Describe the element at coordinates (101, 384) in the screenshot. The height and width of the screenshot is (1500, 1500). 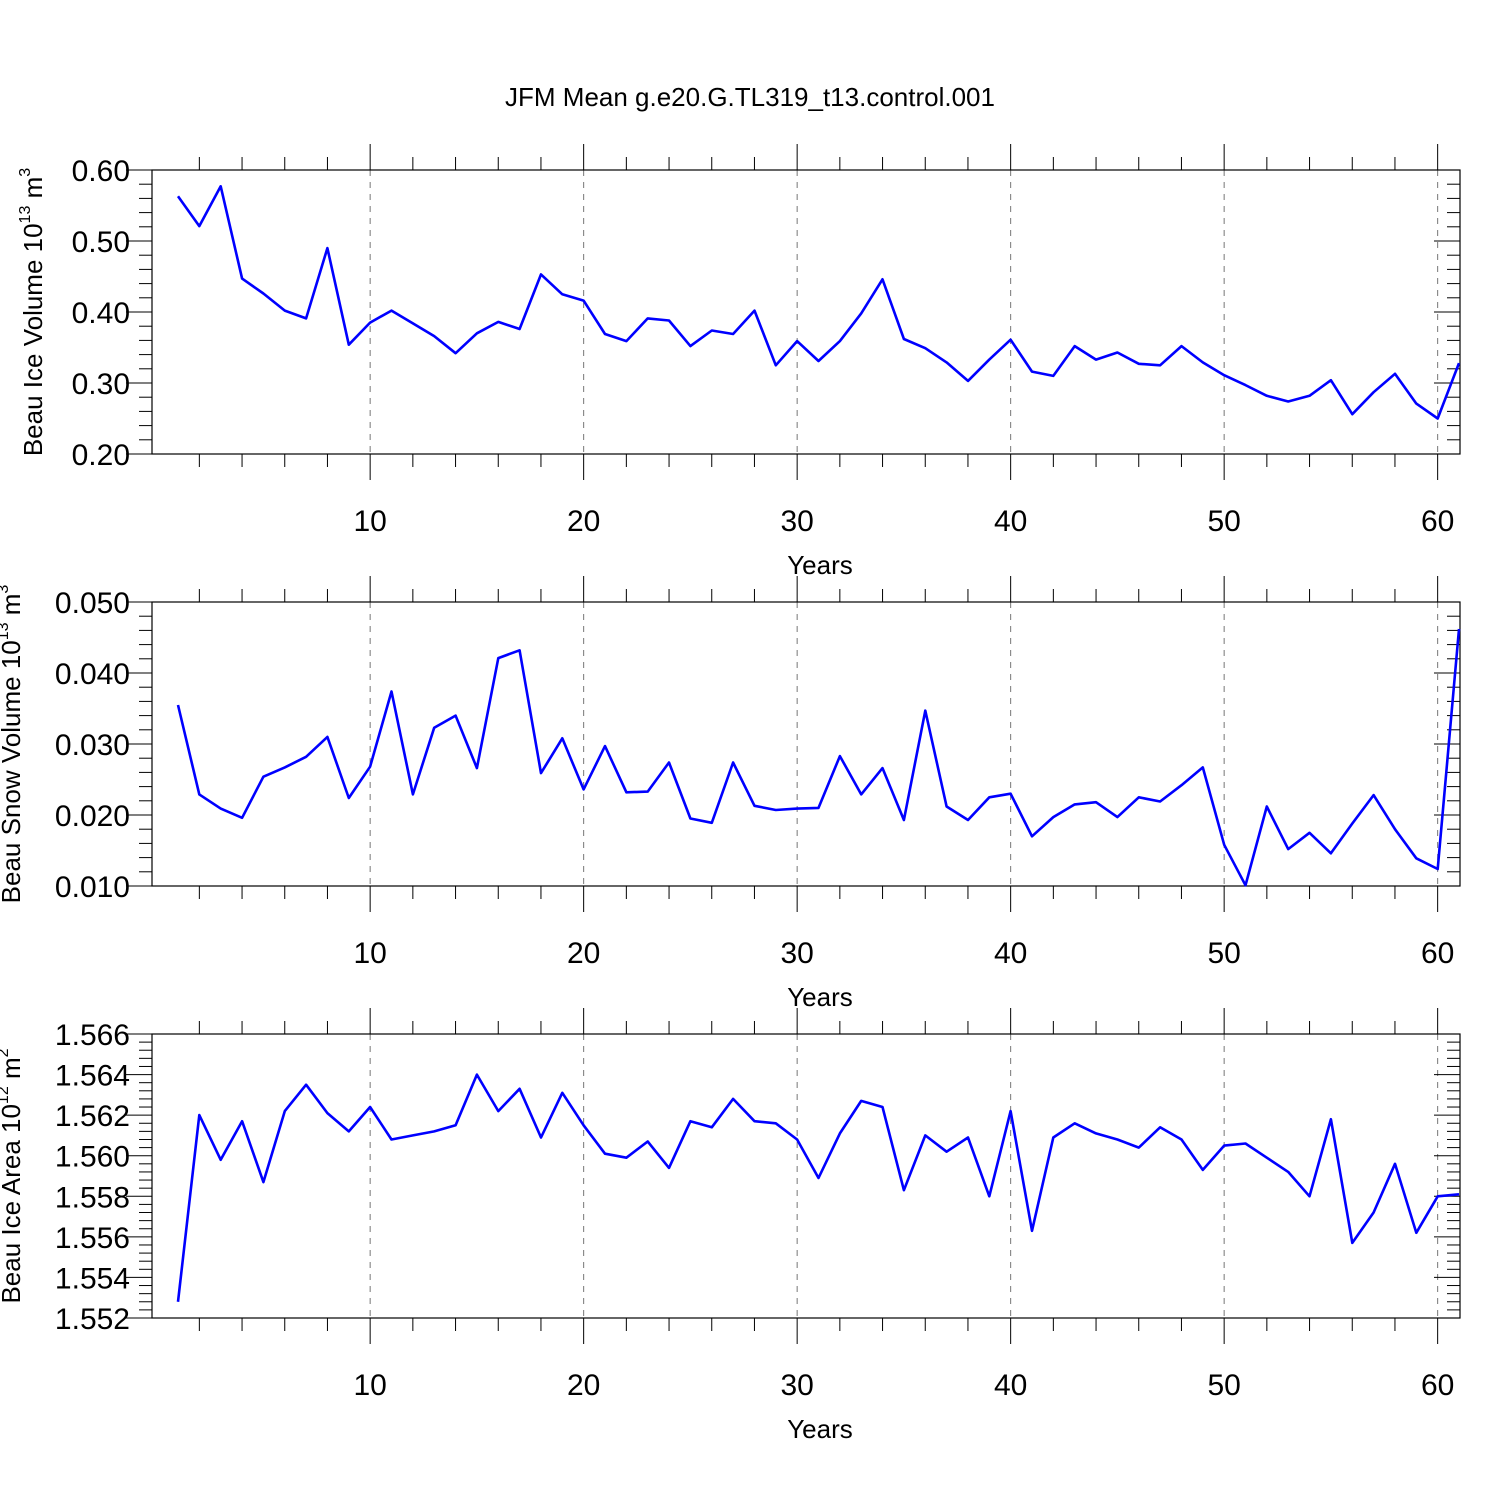
I see `ice-volume-y-tick-label: 0.30` at that location.